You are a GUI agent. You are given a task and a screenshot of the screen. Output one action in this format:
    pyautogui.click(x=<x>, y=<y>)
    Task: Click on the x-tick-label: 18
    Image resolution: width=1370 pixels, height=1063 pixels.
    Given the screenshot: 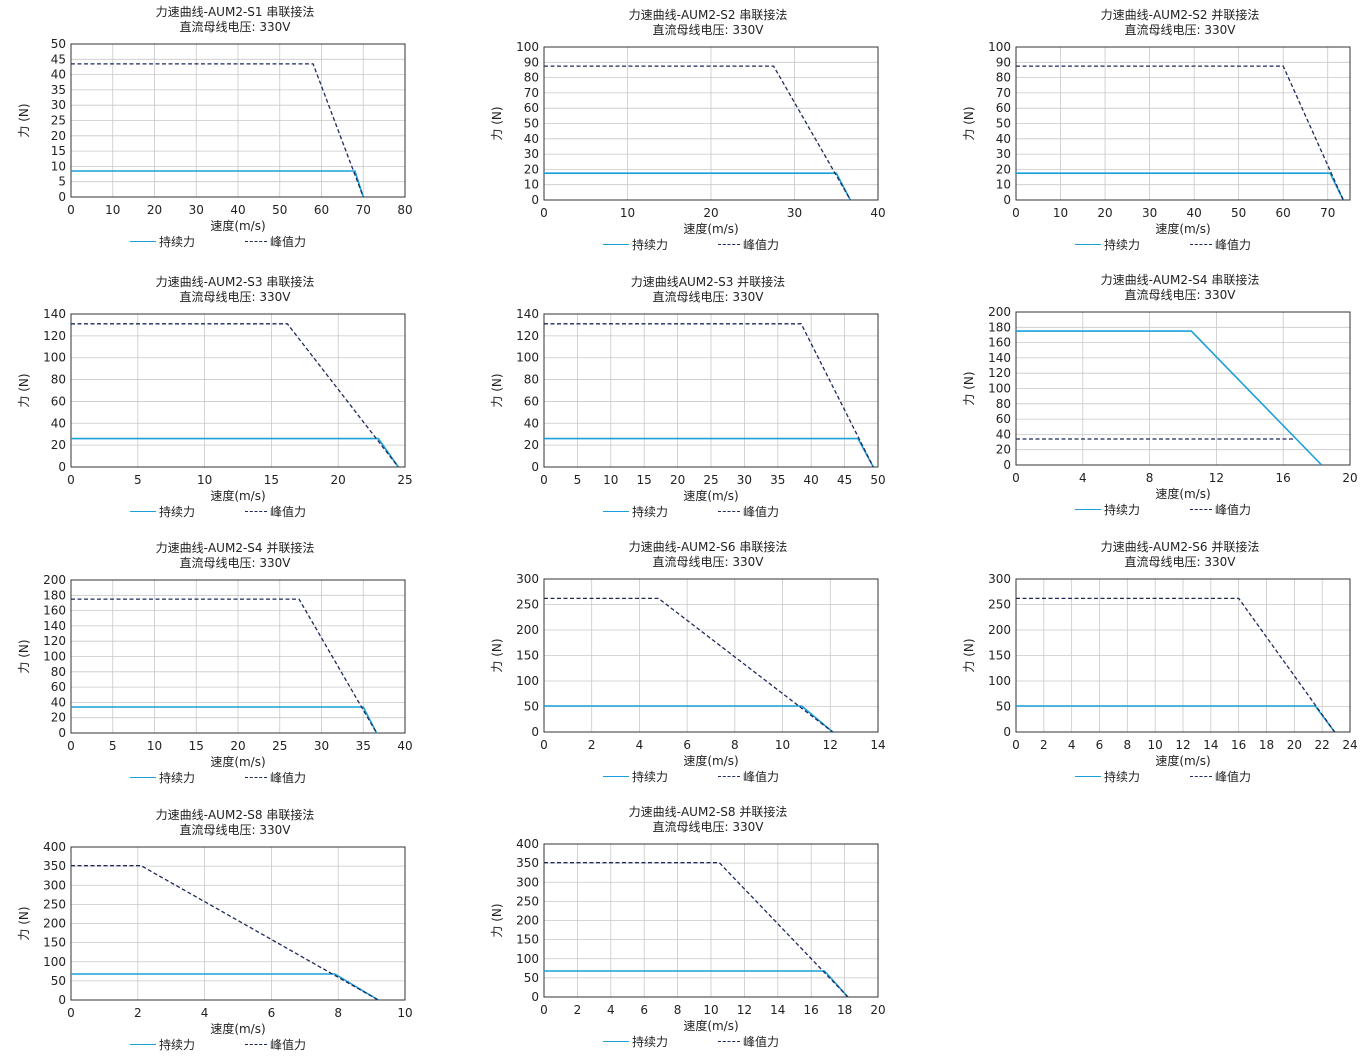 What is the action you would take?
    pyautogui.click(x=844, y=1010)
    